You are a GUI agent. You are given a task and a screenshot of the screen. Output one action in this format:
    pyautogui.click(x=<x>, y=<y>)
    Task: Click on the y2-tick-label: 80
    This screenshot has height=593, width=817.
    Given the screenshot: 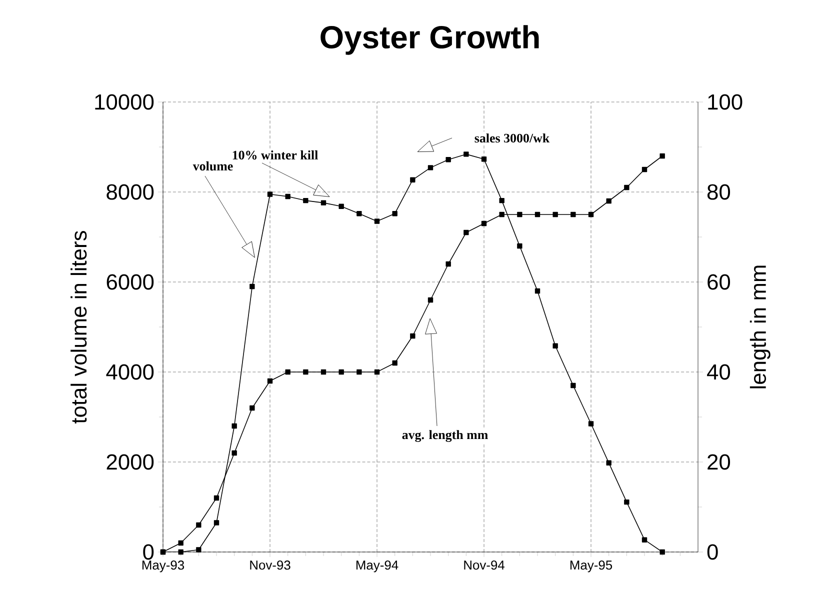 What is the action you would take?
    pyautogui.click(x=718, y=192)
    